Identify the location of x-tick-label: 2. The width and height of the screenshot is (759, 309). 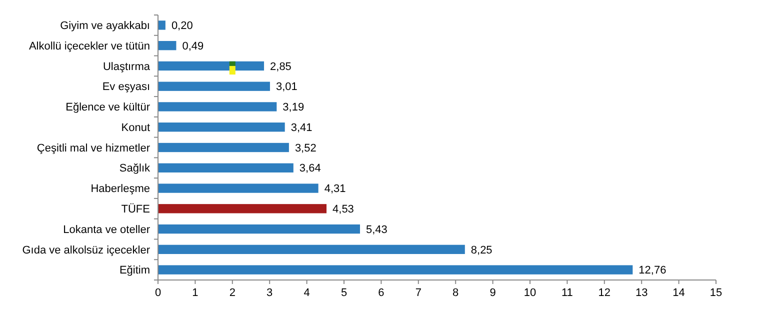
(232, 293).